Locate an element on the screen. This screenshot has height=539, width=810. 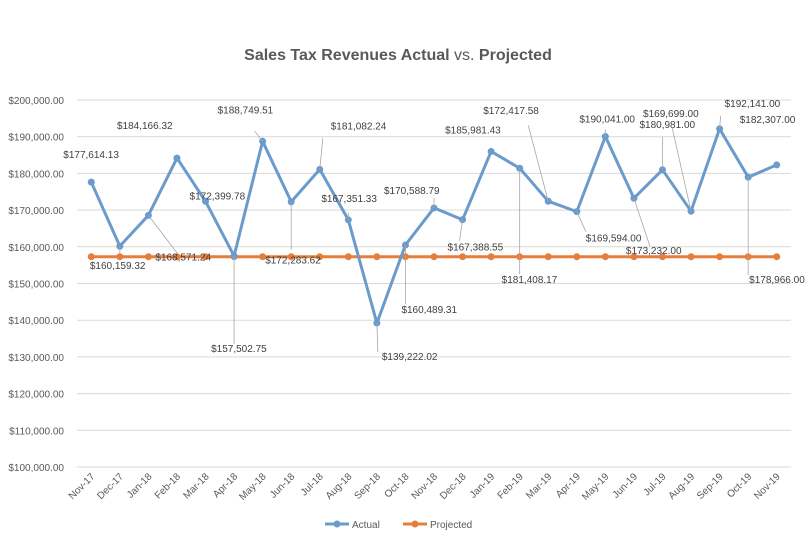
x-tick-label: Oct-18 is located at coordinates (397, 485).